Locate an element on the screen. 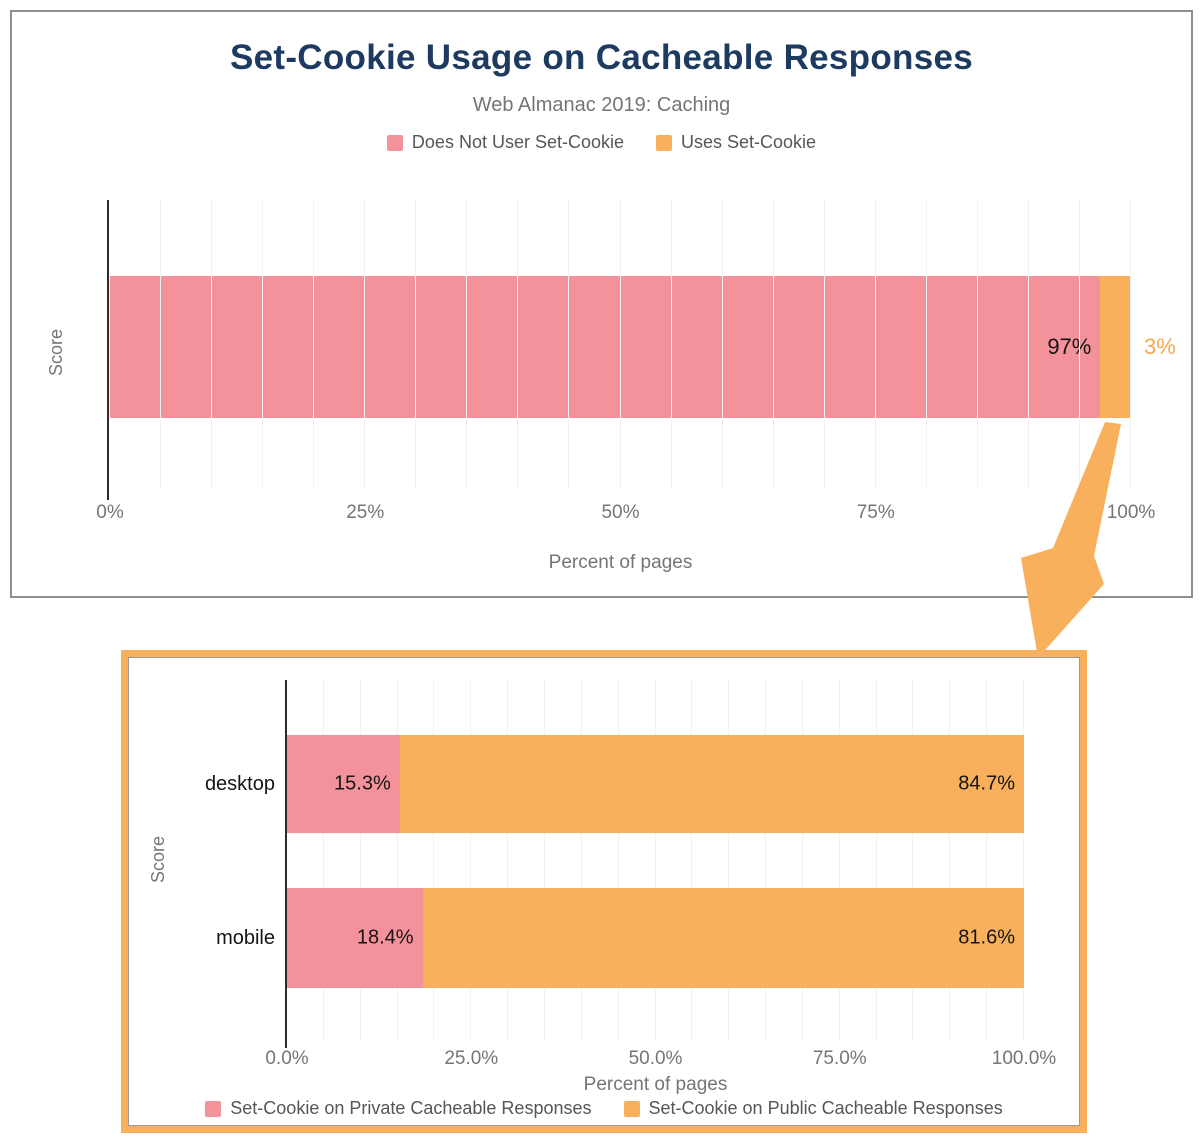  bar-segment: 97% is located at coordinates (605, 347).